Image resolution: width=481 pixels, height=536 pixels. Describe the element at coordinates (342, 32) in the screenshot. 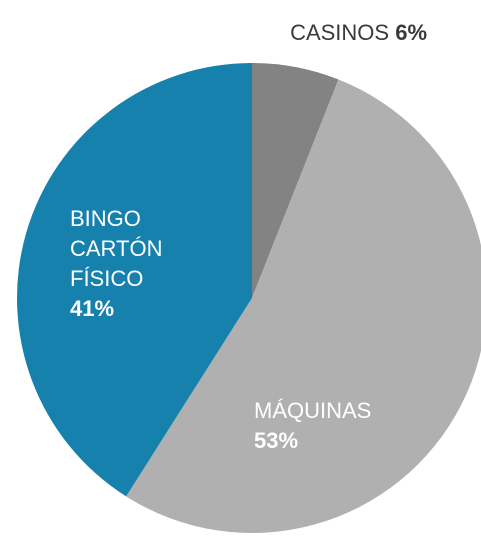

I see `slice-name: CASINOS` at that location.